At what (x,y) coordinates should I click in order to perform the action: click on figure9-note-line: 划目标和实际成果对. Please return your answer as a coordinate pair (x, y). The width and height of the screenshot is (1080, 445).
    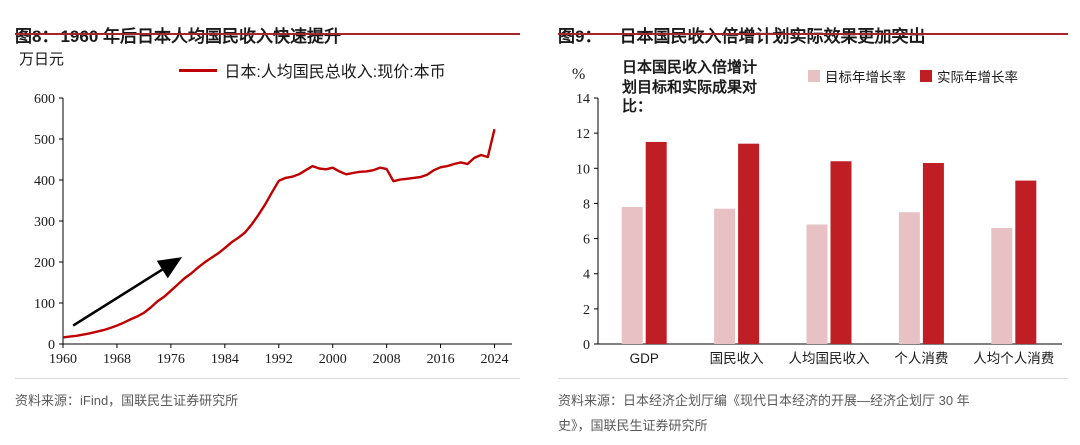
    Looking at the image, I should click on (690, 87).